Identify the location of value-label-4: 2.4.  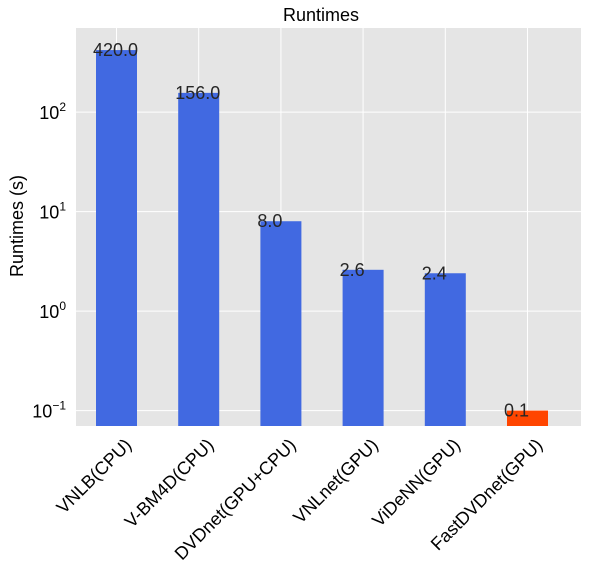
(434, 273).